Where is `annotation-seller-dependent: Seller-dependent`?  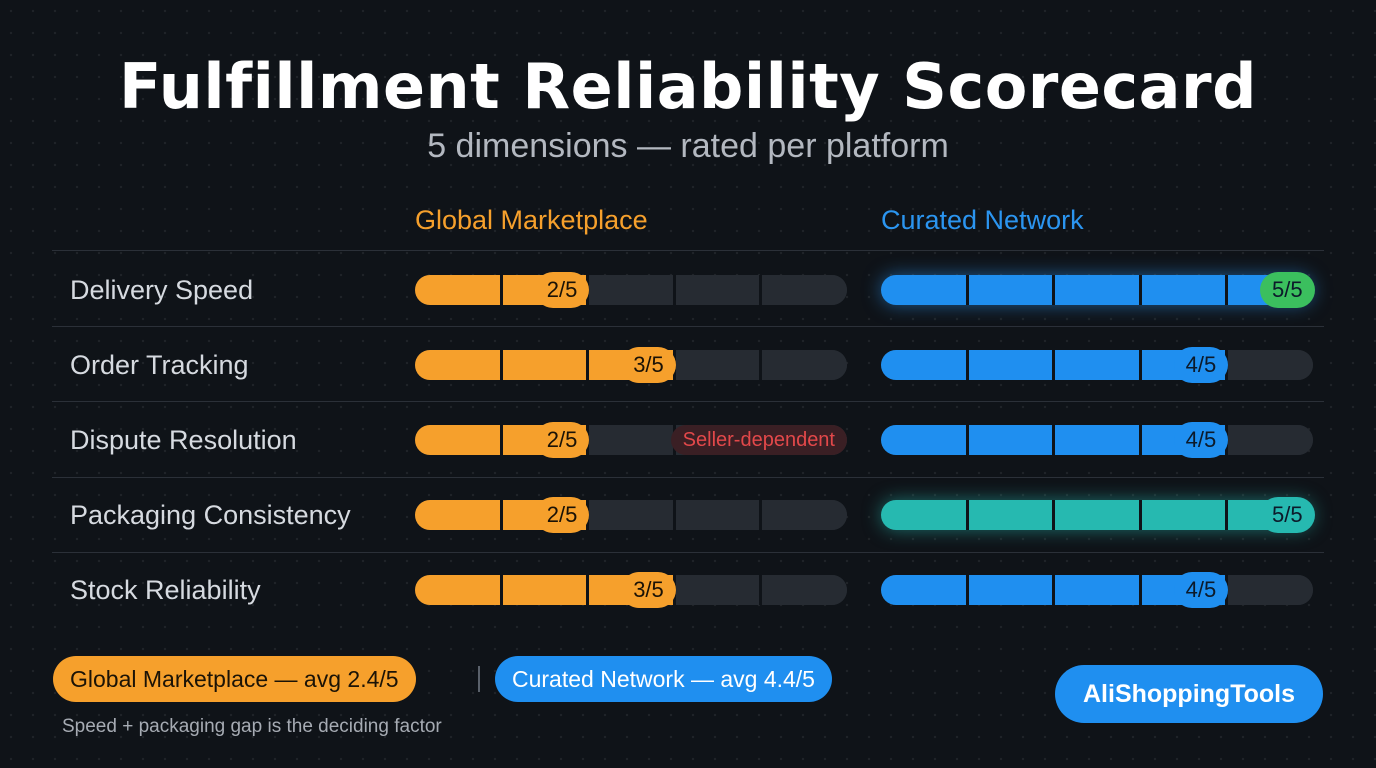
annotation-seller-dependent: Seller-dependent is located at coordinates (758, 440).